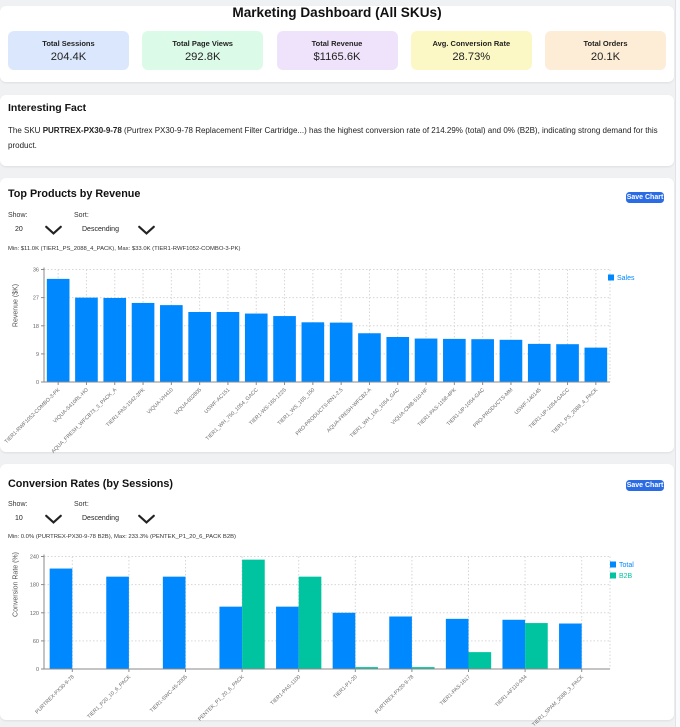  What do you see at coordinates (346, 687) in the screenshot?
I see `svg-text: TIER1-P1-20` at bounding box center [346, 687].